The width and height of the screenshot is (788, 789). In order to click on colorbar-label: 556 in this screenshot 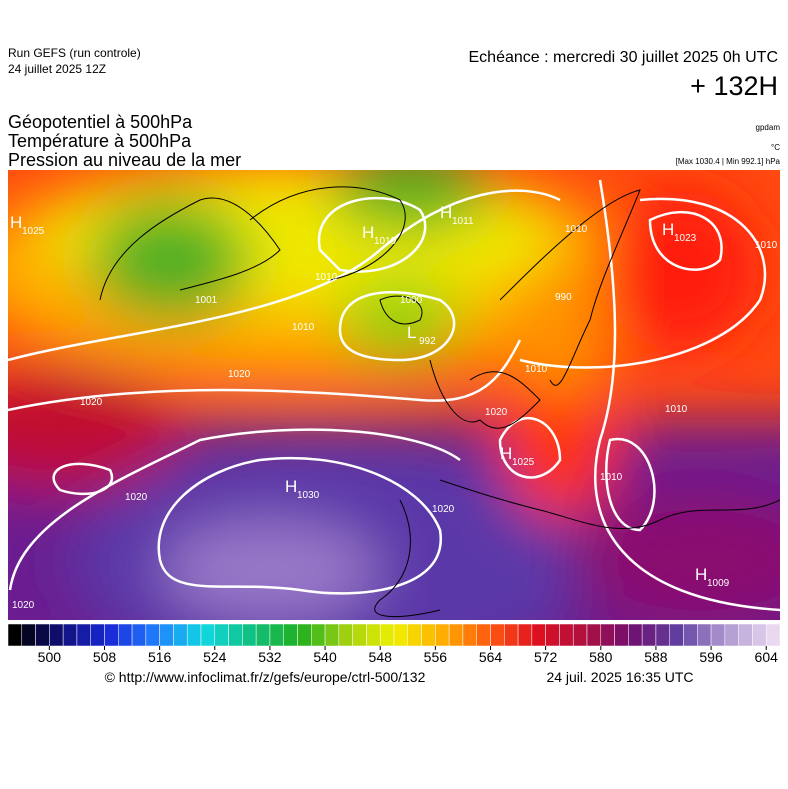, I will do `click(436, 657)`.